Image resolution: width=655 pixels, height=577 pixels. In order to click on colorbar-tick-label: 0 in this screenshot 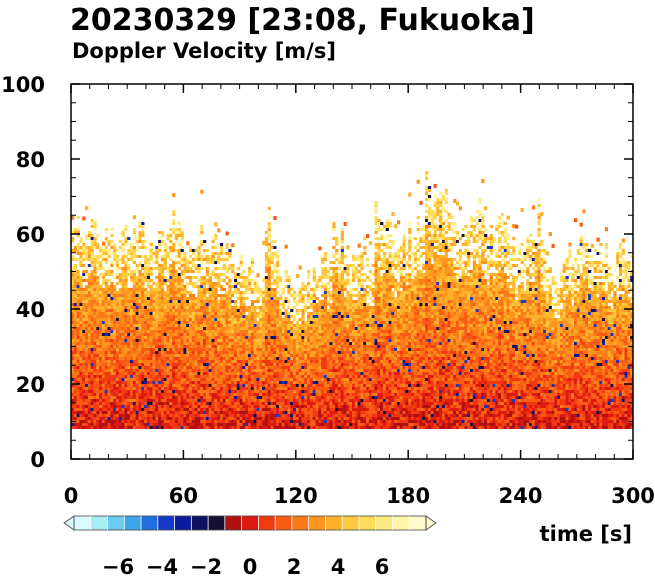, I will do `click(250, 566)`.